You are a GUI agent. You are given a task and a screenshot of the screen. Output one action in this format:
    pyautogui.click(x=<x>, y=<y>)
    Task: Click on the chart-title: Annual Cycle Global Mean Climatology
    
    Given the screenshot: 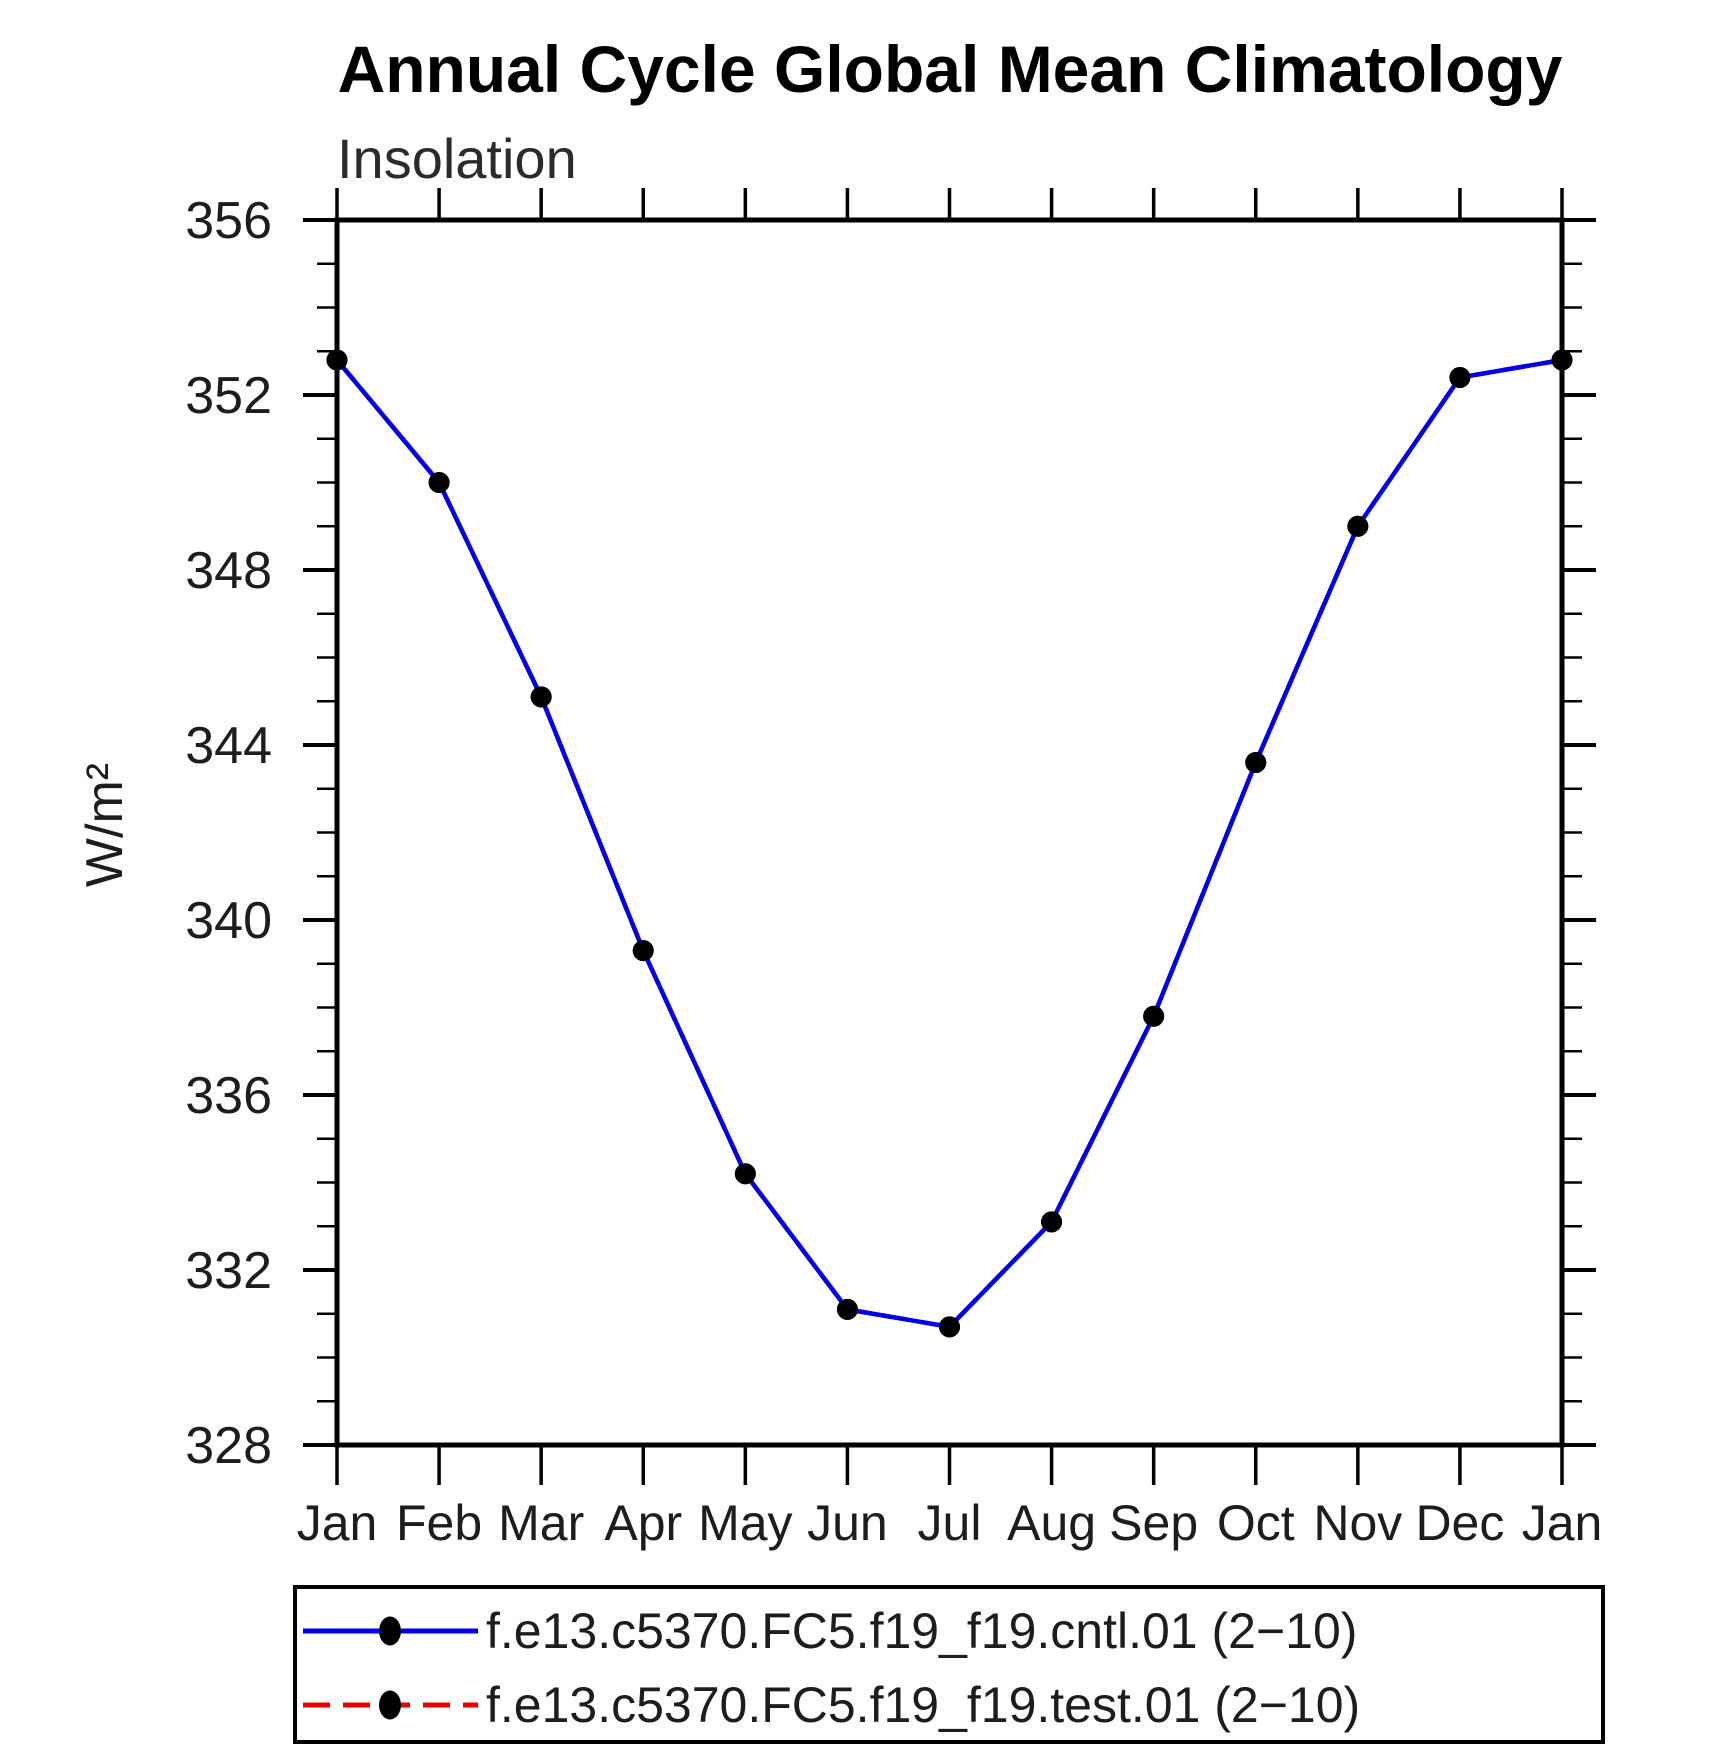 What is the action you would take?
    pyautogui.click(x=950, y=69)
    